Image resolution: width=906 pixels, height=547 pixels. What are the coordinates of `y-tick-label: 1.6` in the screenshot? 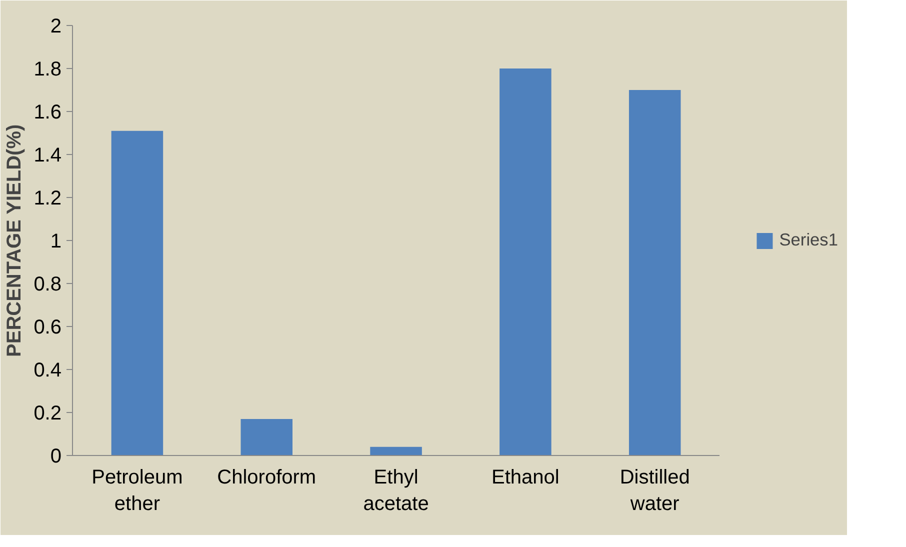 It's located at (48, 113).